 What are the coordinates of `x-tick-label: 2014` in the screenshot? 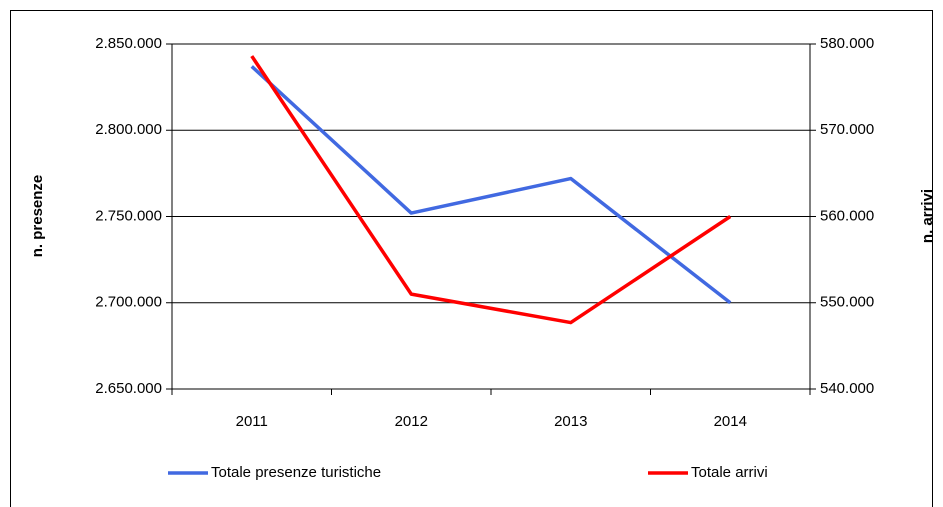 It's located at (730, 421).